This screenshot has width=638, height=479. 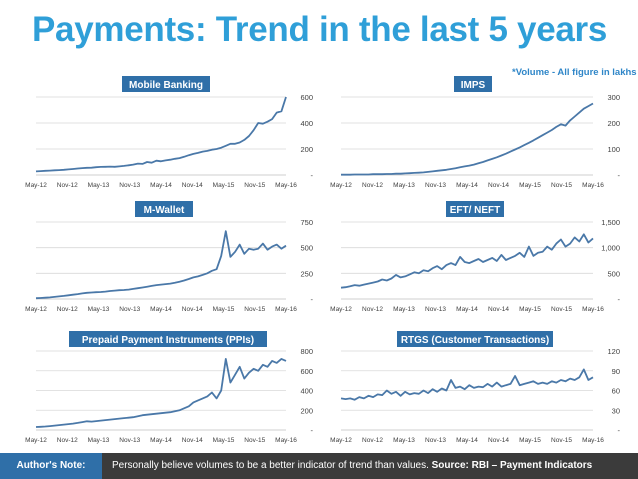 What do you see at coordinates (613, 351) in the screenshot?
I see `y-tick-label: 120` at bounding box center [613, 351].